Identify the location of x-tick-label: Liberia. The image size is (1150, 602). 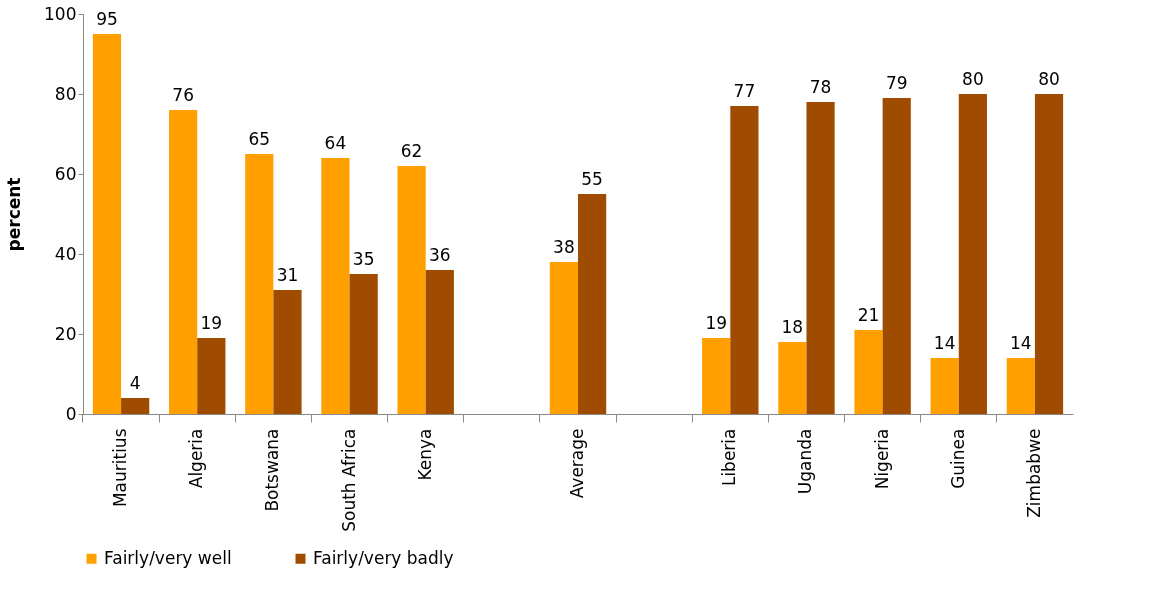
(729, 457).